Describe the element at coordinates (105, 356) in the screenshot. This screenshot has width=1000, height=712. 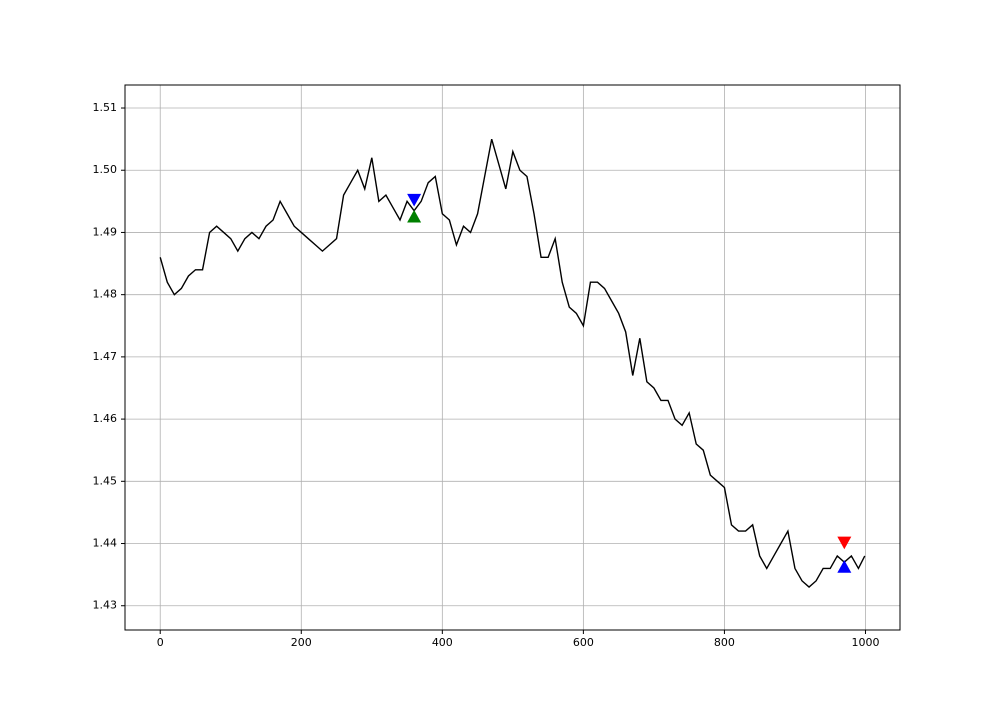
I see `y-tick-label: 1.47` at that location.